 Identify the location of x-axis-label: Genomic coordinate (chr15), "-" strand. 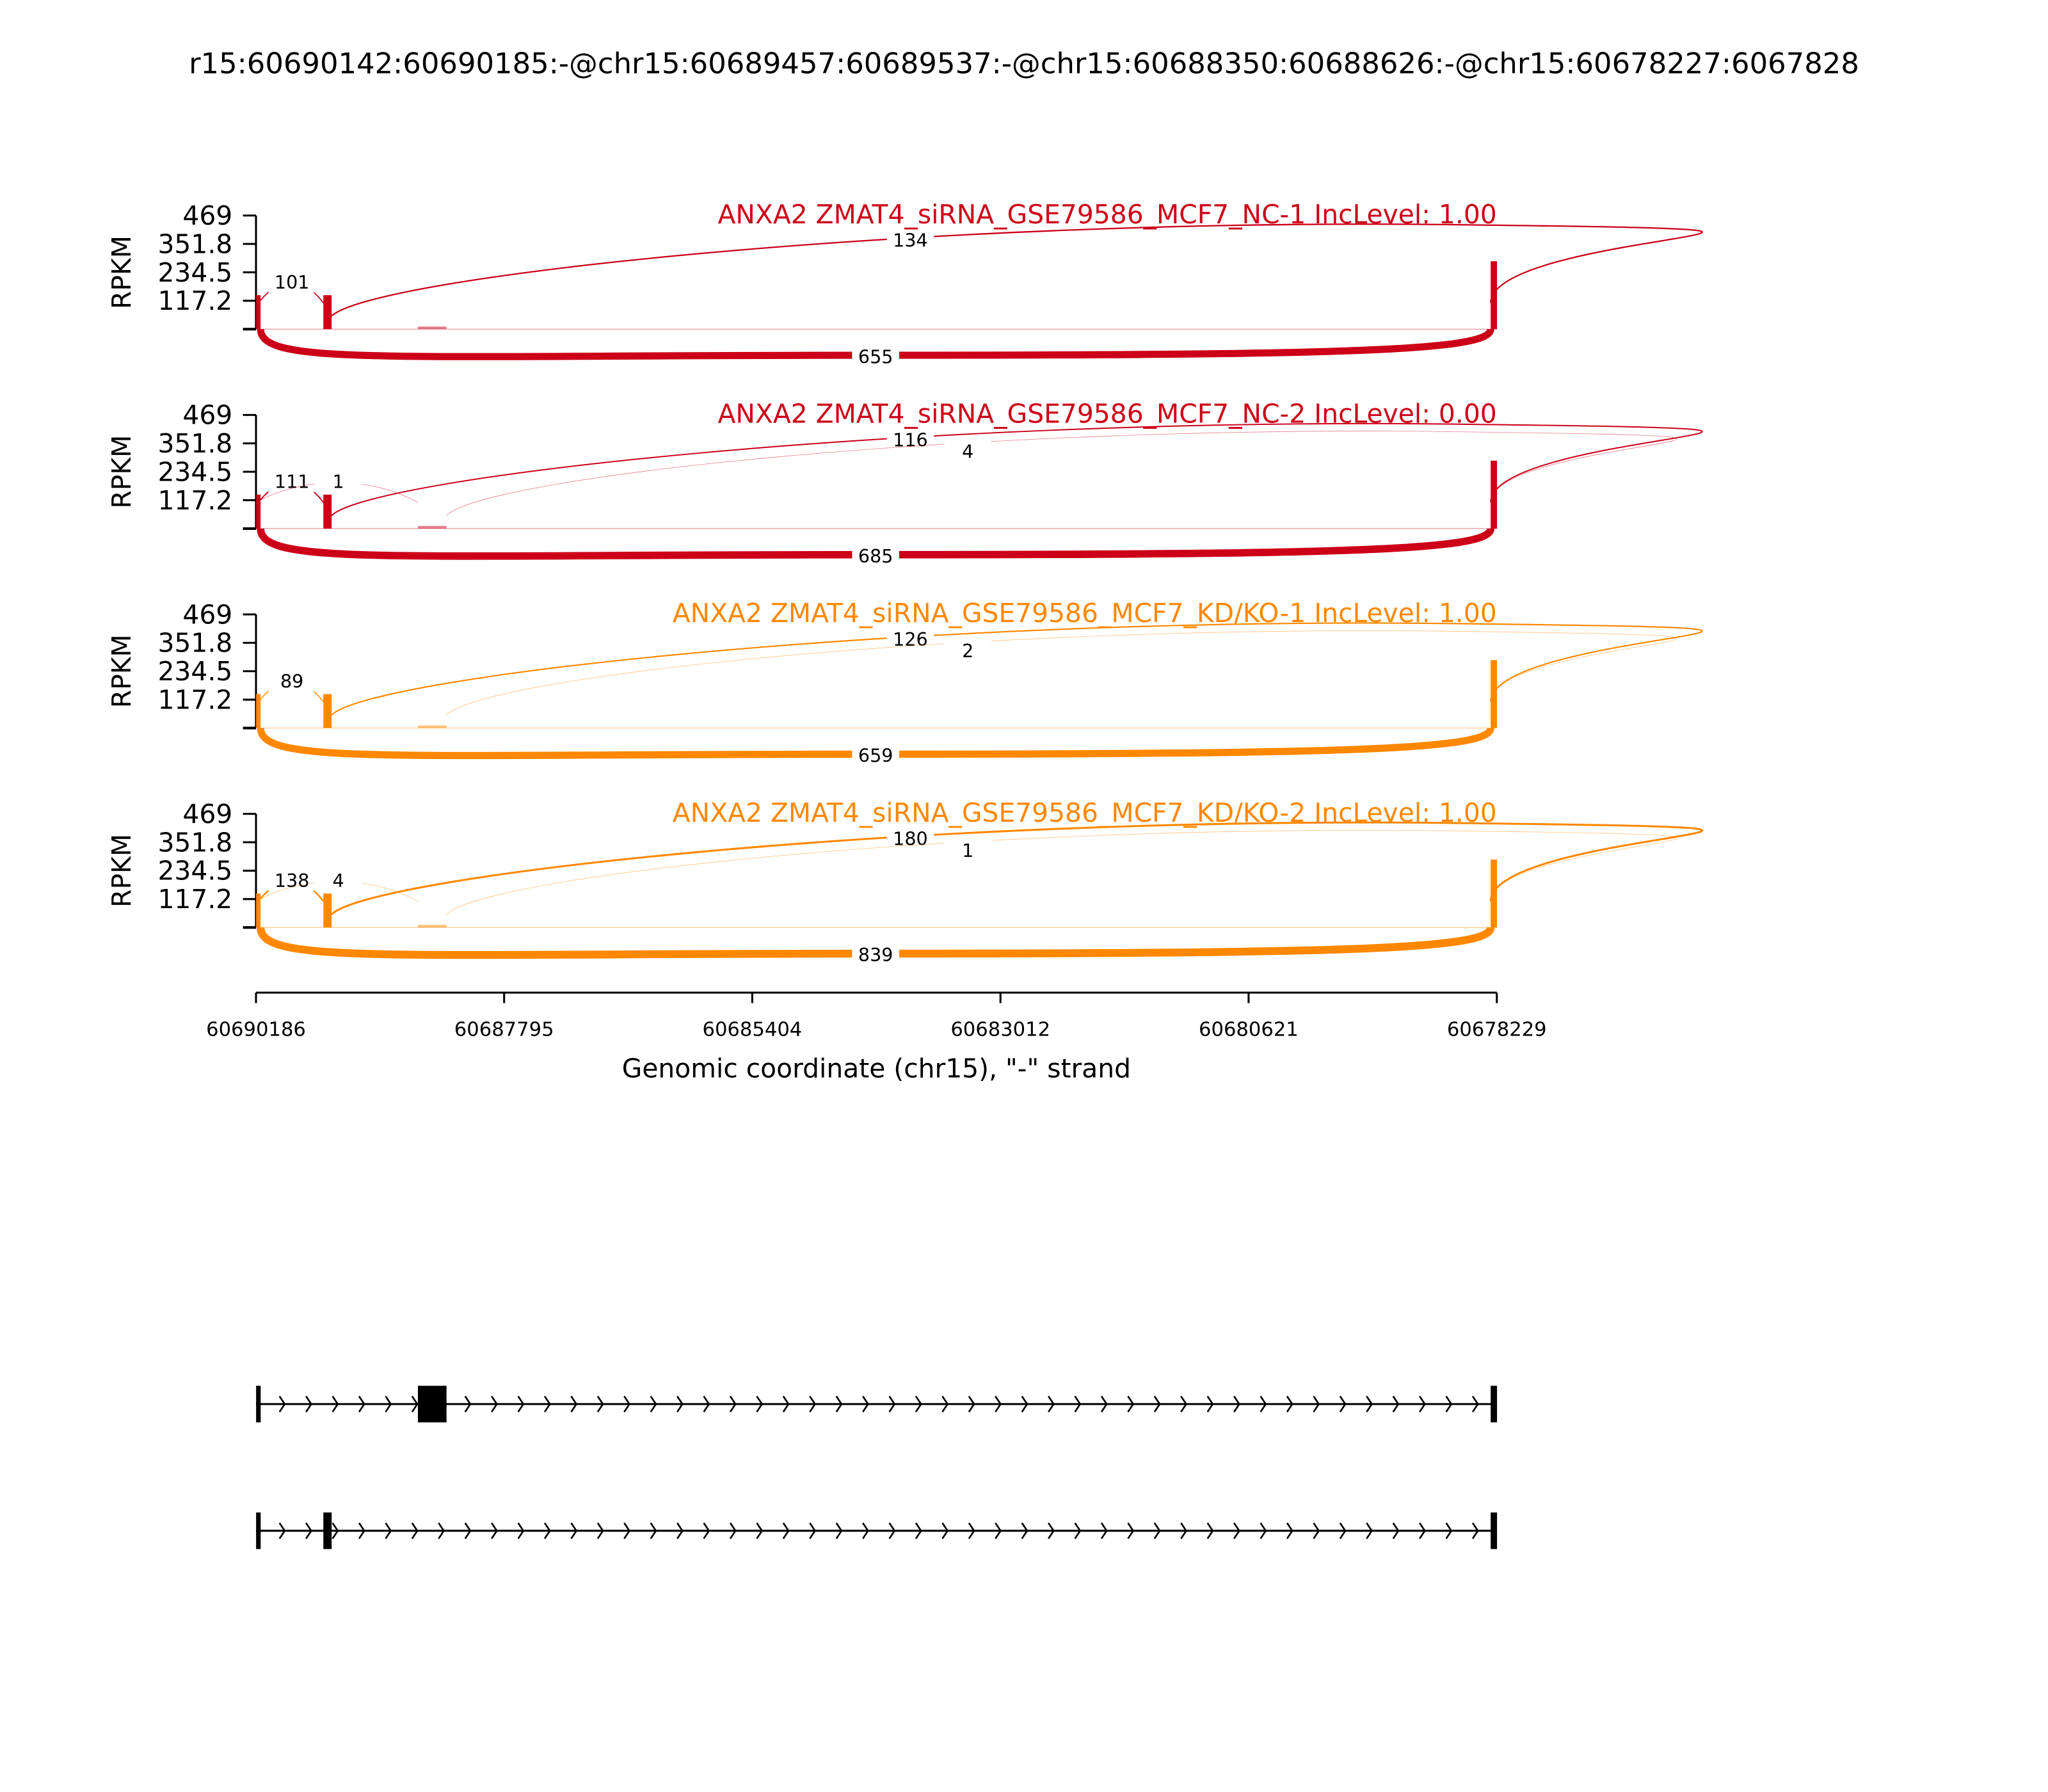
(876, 1068).